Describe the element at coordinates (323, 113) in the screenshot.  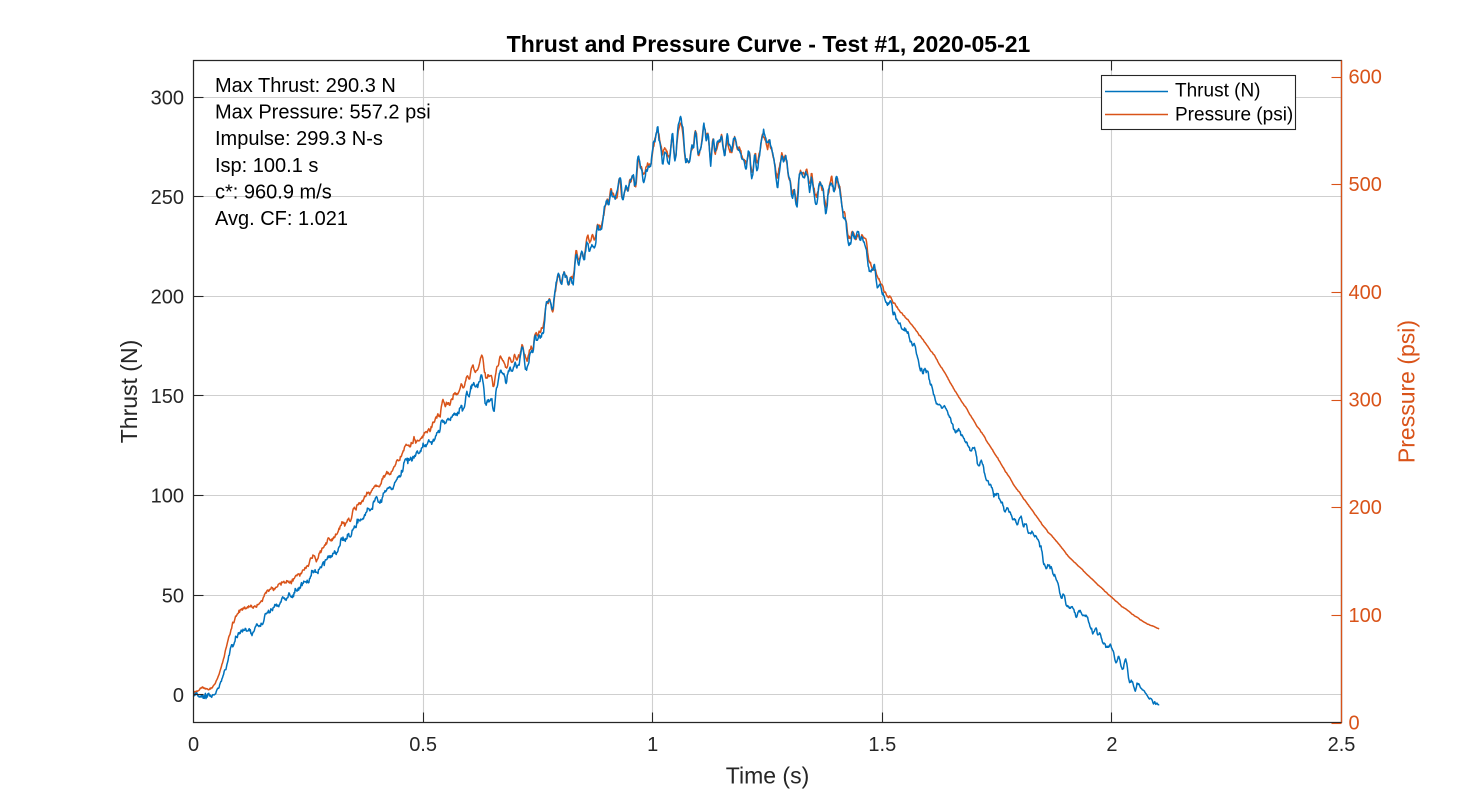
I see `svg-text: Max Pressure: 557.2 psi` at that location.